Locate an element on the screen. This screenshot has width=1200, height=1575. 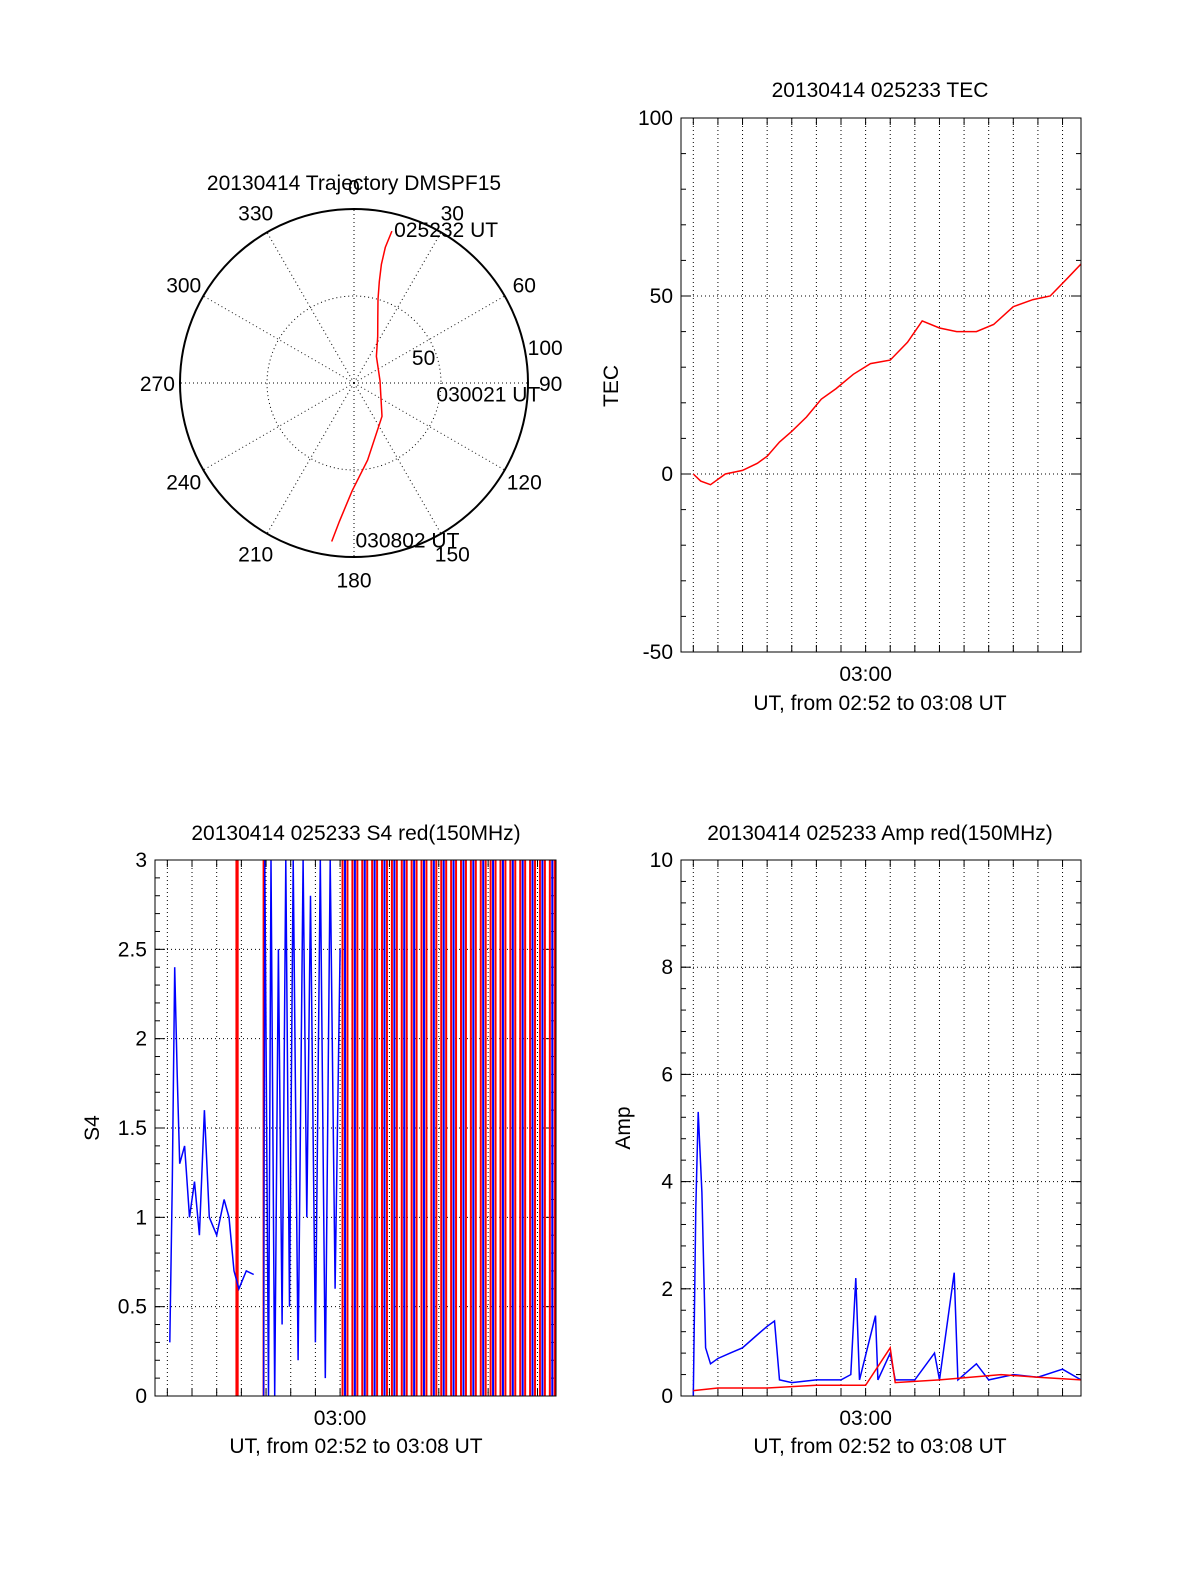
azimuth-label: 210 is located at coordinates (255, 554).